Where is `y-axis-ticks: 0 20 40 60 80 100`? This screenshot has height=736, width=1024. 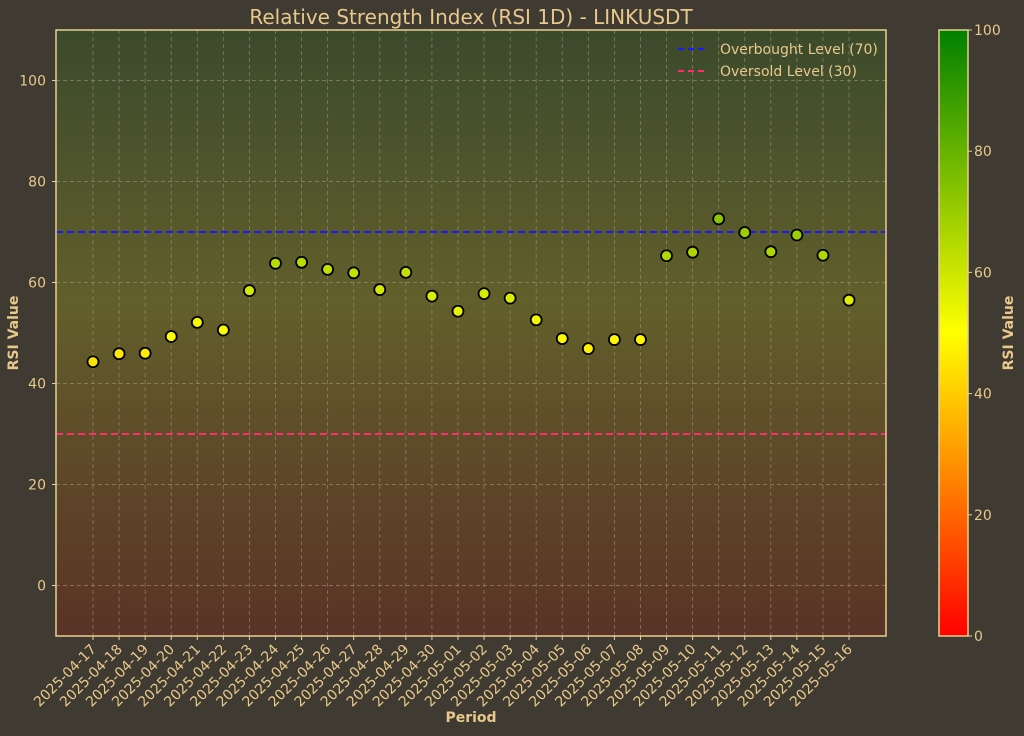 y-axis-ticks: 0 20 40 60 80 100 is located at coordinates (37, 334).